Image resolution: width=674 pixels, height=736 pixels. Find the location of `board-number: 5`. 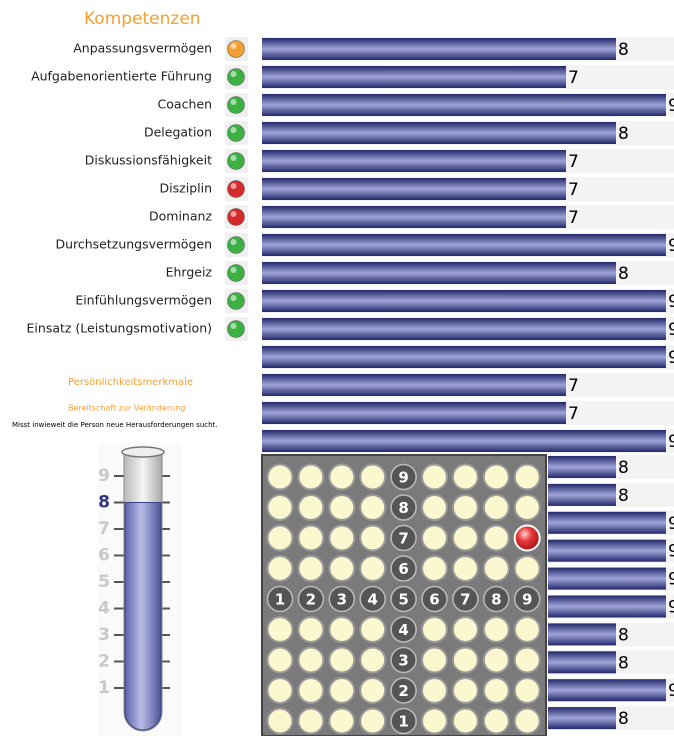

board-number: 5 is located at coordinates (403, 600).